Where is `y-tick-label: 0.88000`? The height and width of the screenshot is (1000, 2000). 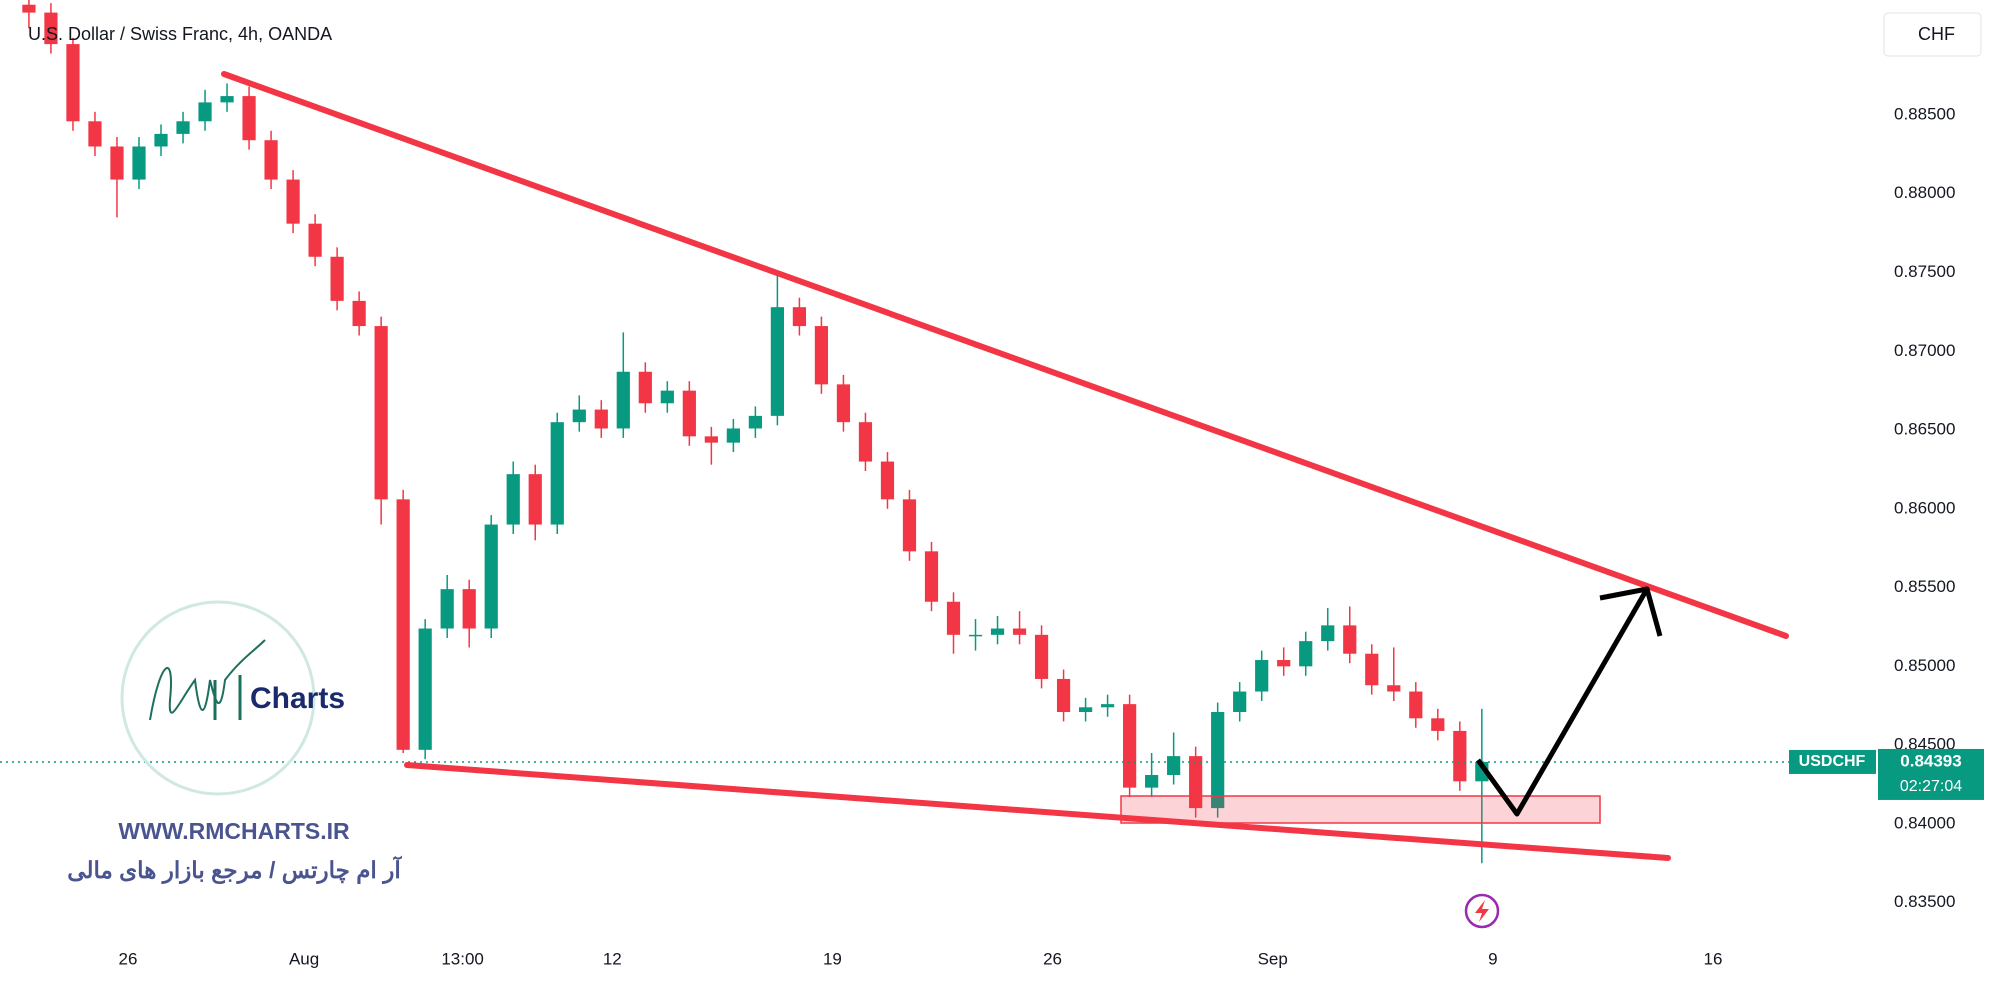 y-tick-label: 0.88000 is located at coordinates (1924, 192).